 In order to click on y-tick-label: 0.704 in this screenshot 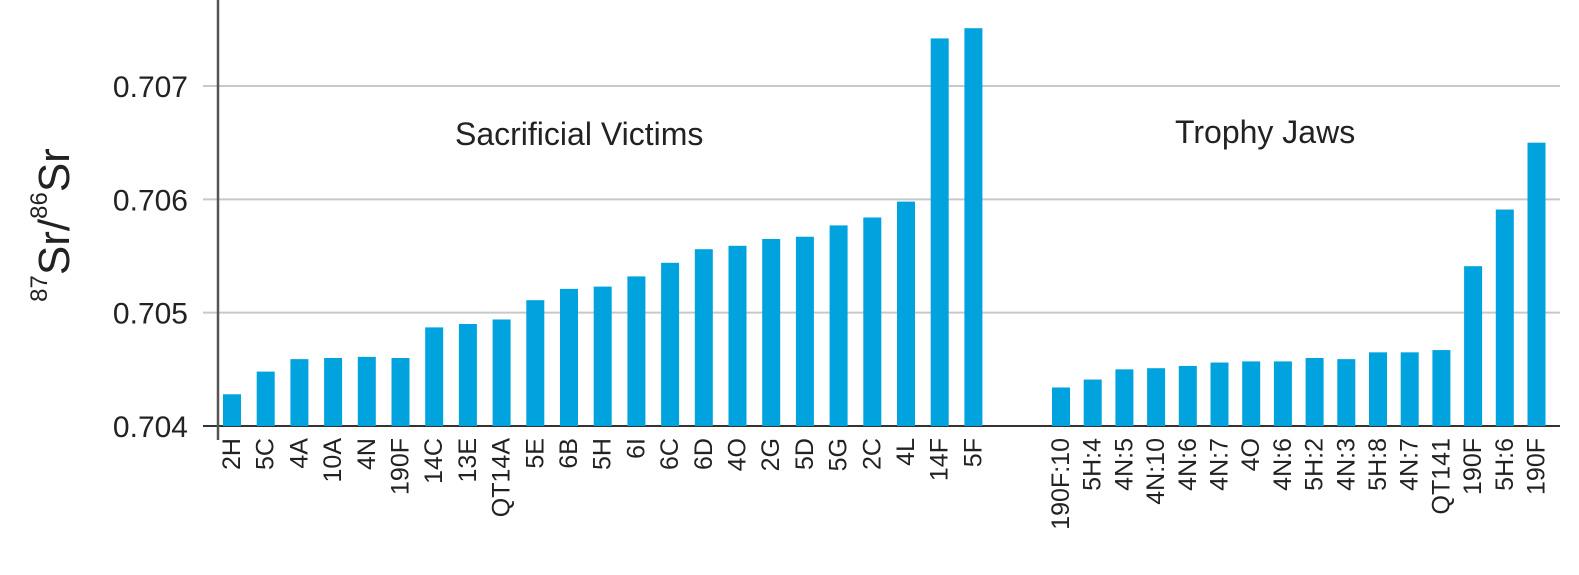, I will do `click(150, 427)`.